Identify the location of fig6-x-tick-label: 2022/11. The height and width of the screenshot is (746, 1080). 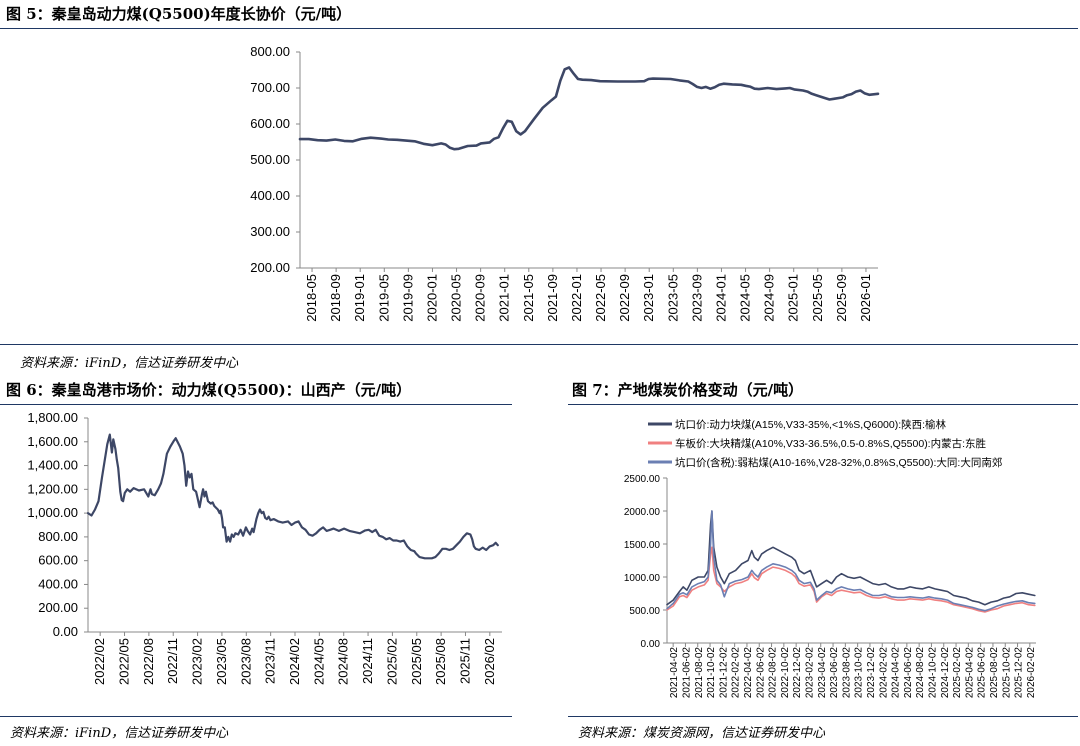
(172, 661).